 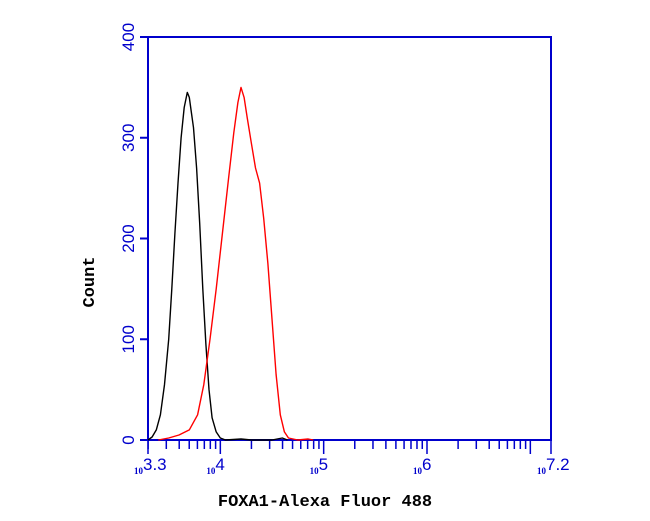 I want to click on x-tick-label: 10 7.2, so click(x=553, y=465).